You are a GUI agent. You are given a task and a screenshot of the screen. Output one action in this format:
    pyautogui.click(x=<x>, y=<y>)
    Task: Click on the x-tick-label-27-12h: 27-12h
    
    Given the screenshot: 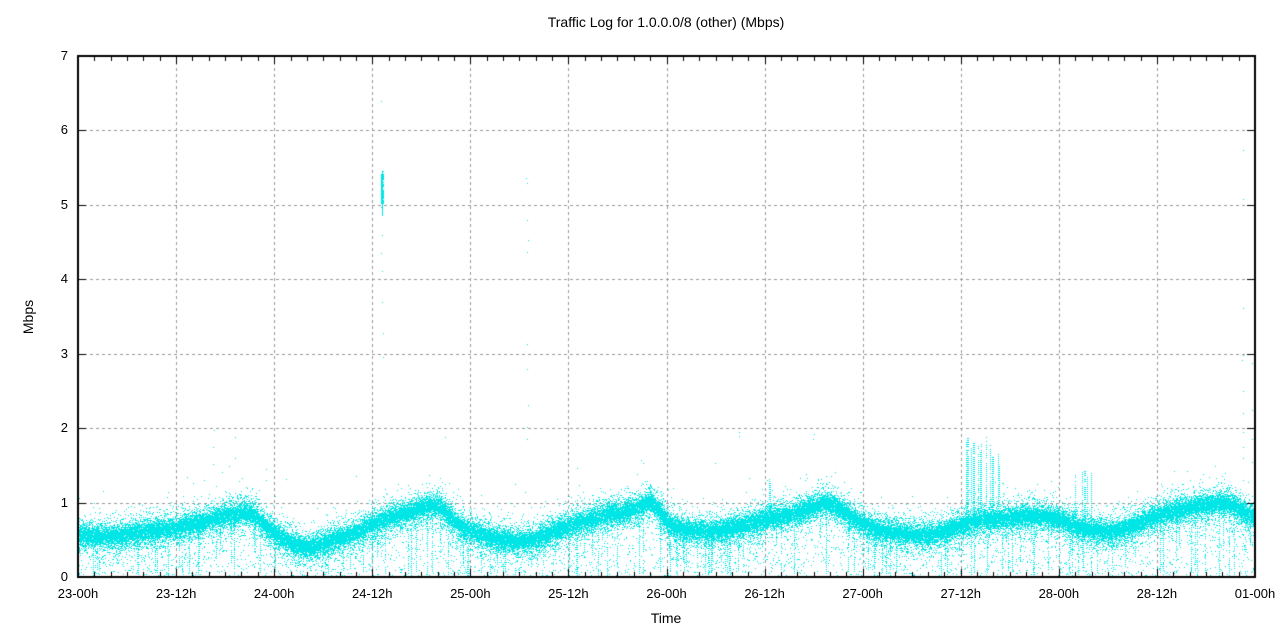 What is the action you would take?
    pyautogui.click(x=960, y=593)
    